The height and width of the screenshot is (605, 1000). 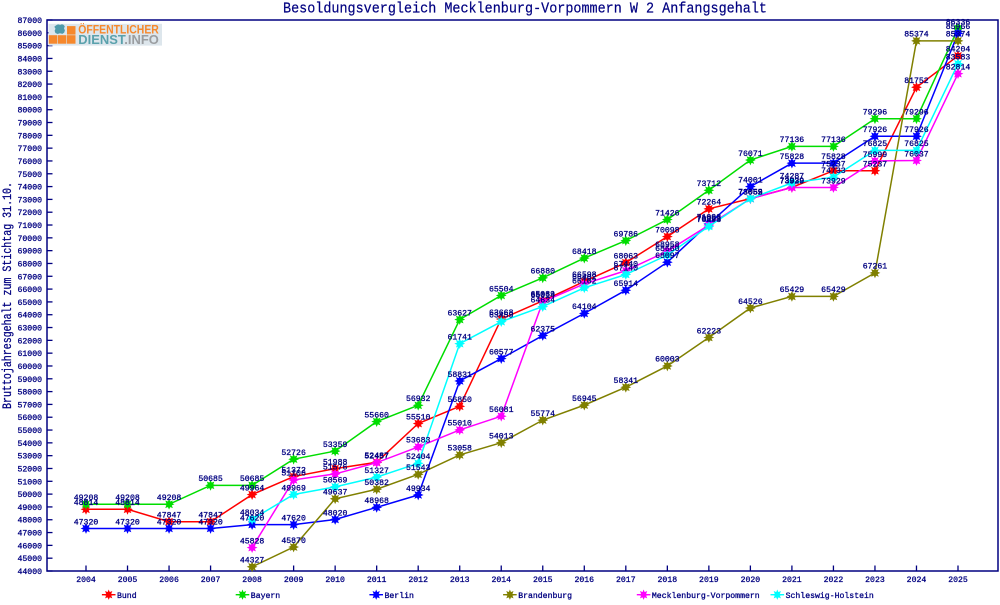 What do you see at coordinates (265, 596) in the screenshot?
I see `svg-text: Bayern` at bounding box center [265, 596].